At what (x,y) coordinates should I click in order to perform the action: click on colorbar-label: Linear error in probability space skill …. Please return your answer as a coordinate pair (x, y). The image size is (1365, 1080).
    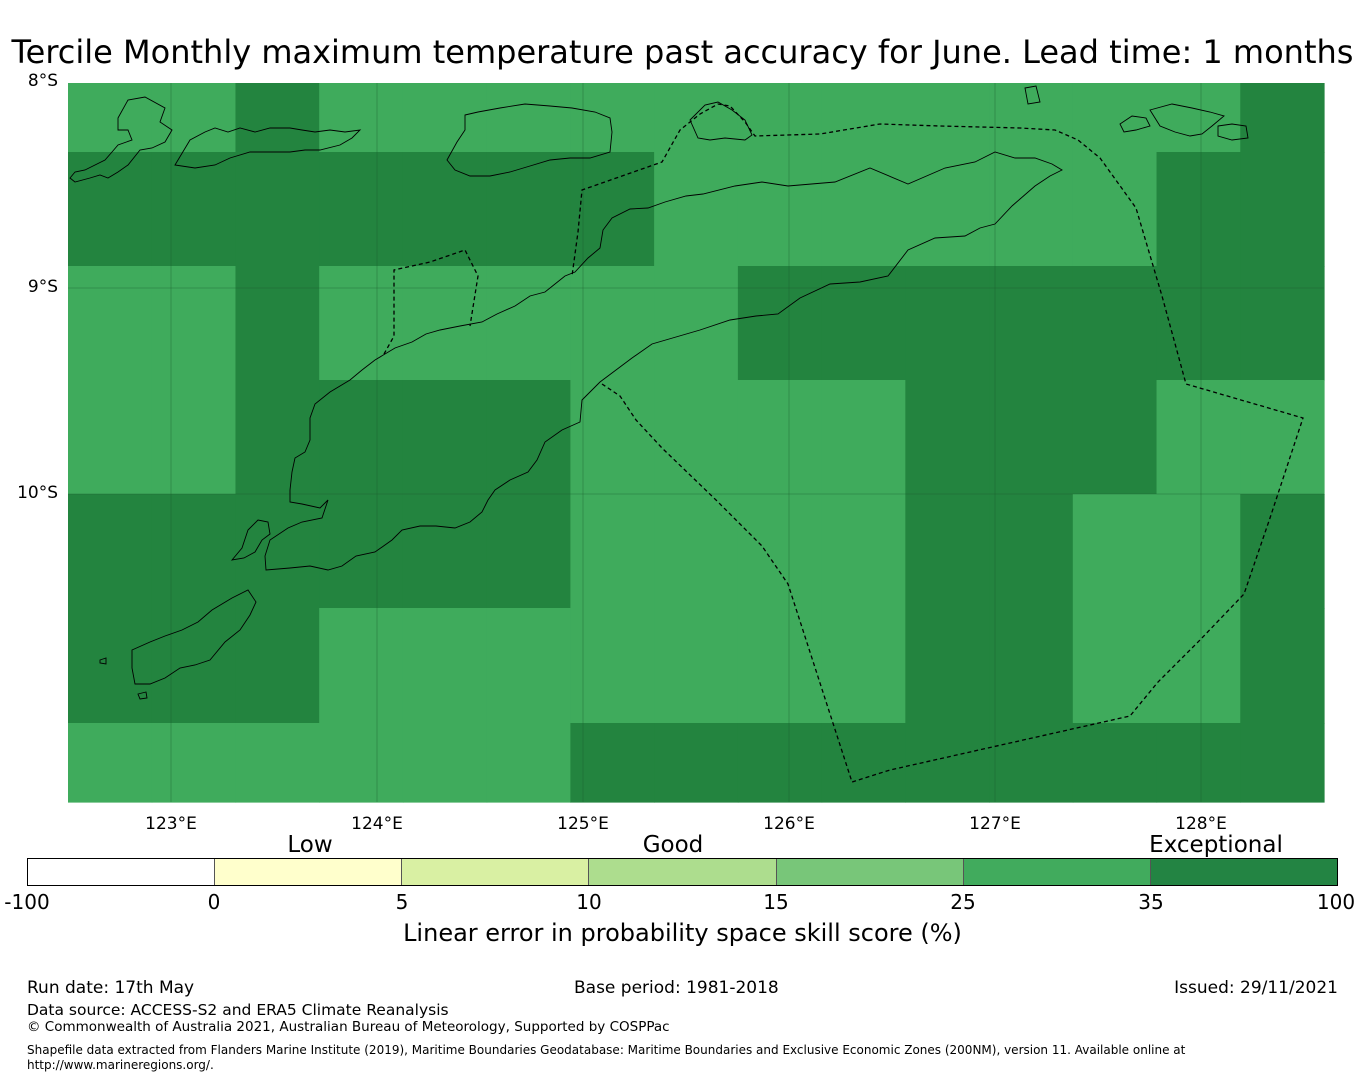
    Looking at the image, I should click on (682, 933).